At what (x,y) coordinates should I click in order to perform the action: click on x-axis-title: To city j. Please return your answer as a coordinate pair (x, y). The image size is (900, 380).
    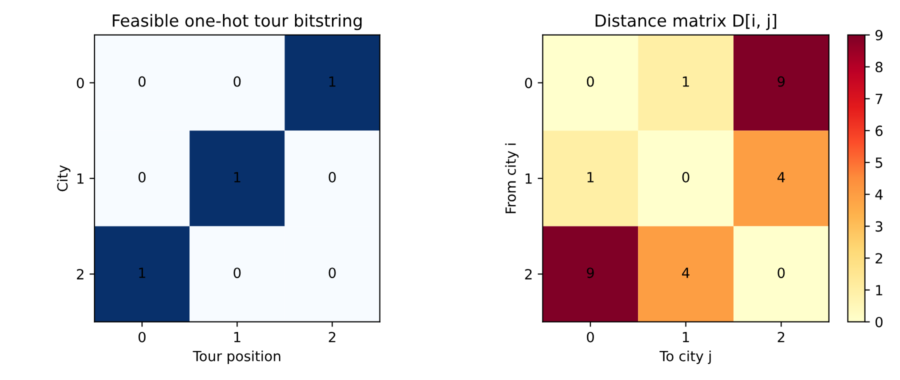
    Looking at the image, I should click on (685, 357).